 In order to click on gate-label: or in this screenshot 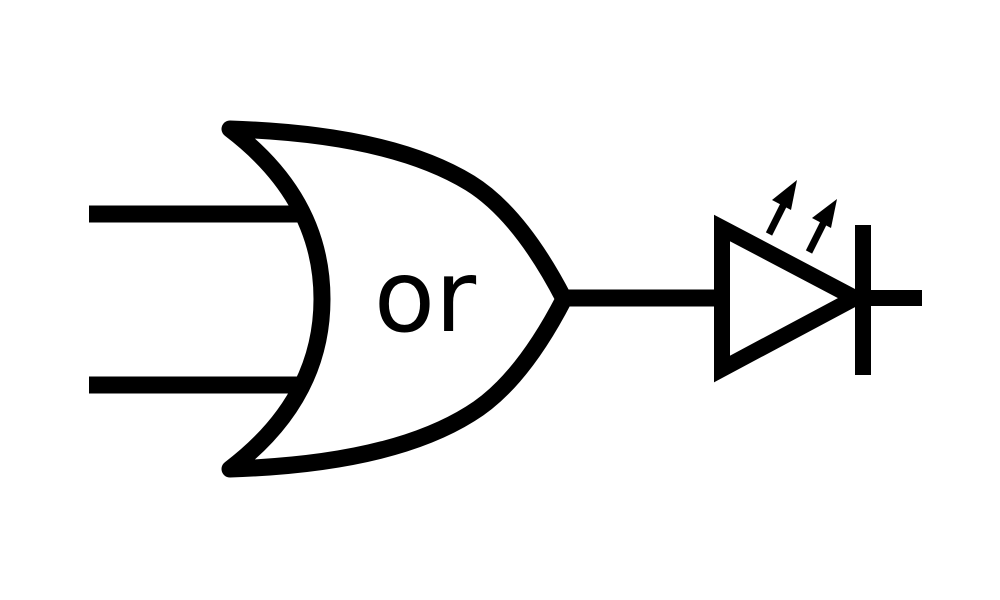, I will do `click(425, 296)`.